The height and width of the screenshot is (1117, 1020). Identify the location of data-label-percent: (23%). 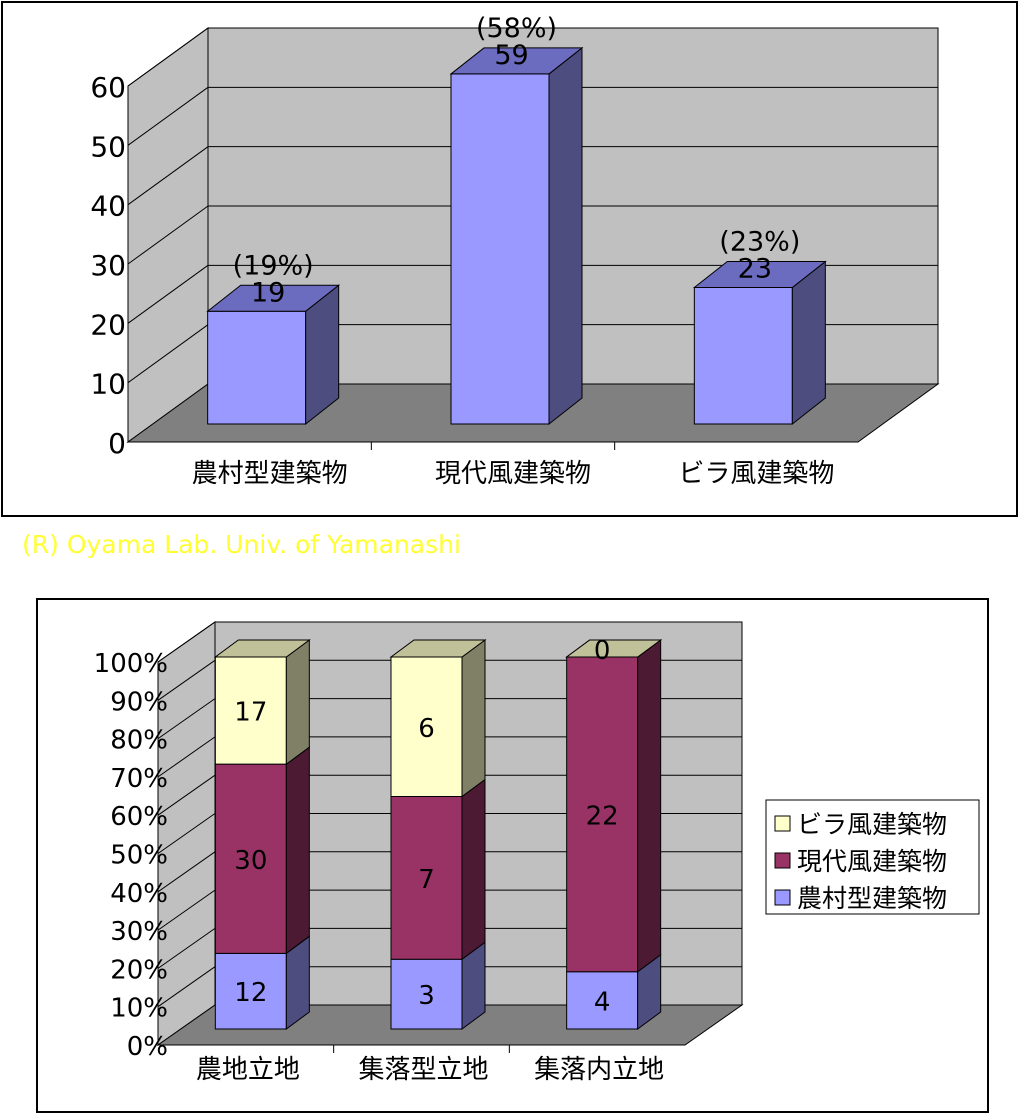
(759, 242).